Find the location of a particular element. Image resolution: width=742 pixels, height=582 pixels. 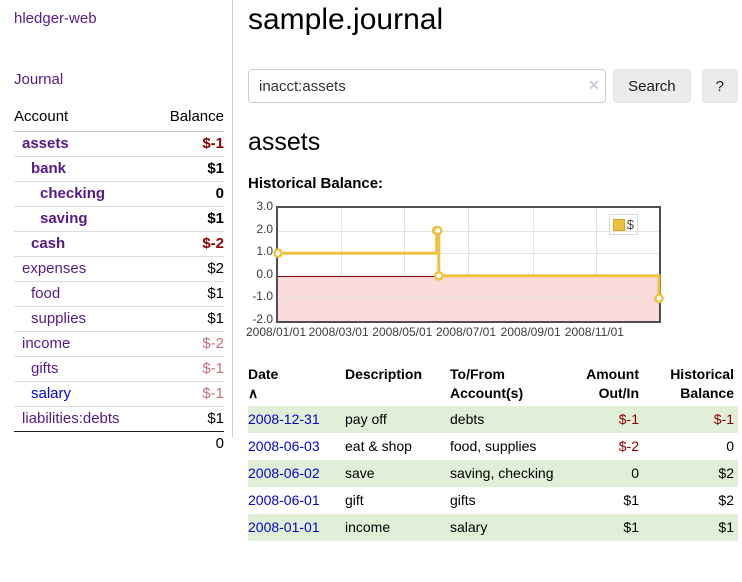

legend-swatch-icon is located at coordinates (618, 224).